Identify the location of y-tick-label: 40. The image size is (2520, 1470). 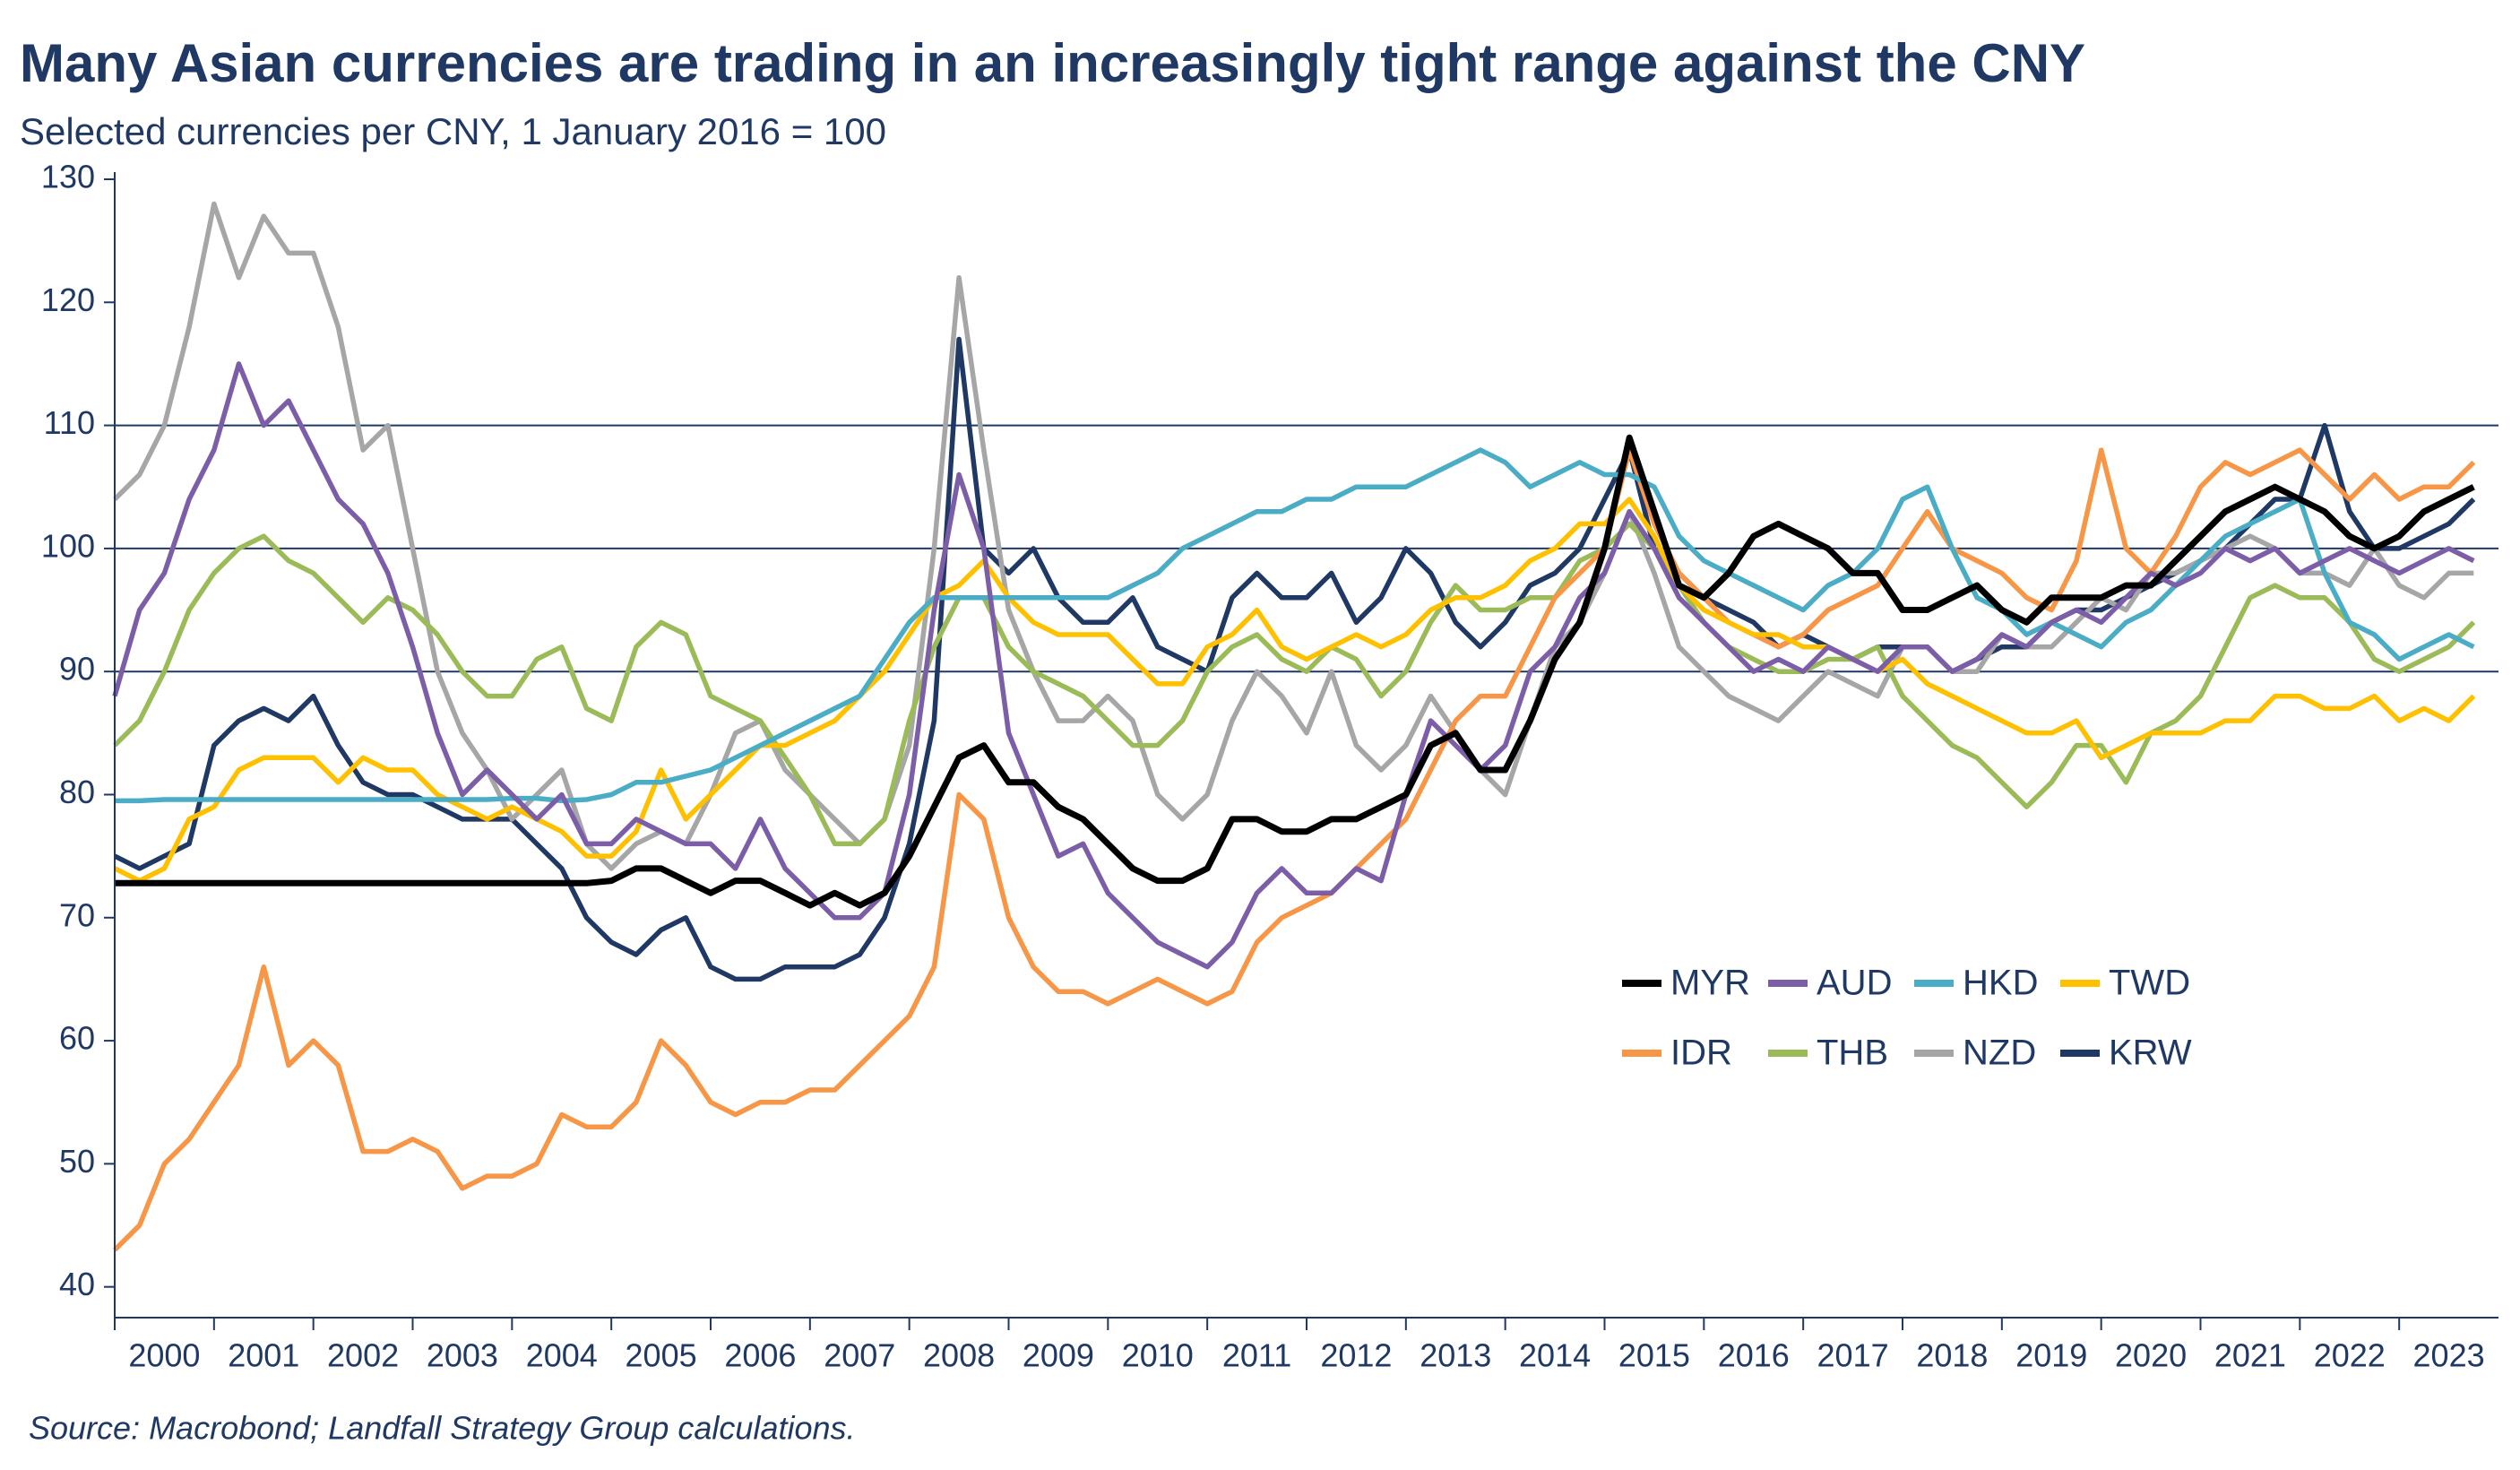
(77, 1284).